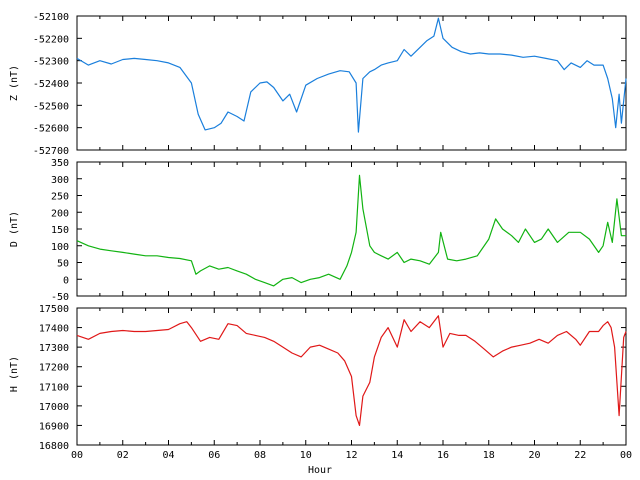 This screenshot has width=640, height=480. I want to click on x-tick-label: 22, so click(580, 455).